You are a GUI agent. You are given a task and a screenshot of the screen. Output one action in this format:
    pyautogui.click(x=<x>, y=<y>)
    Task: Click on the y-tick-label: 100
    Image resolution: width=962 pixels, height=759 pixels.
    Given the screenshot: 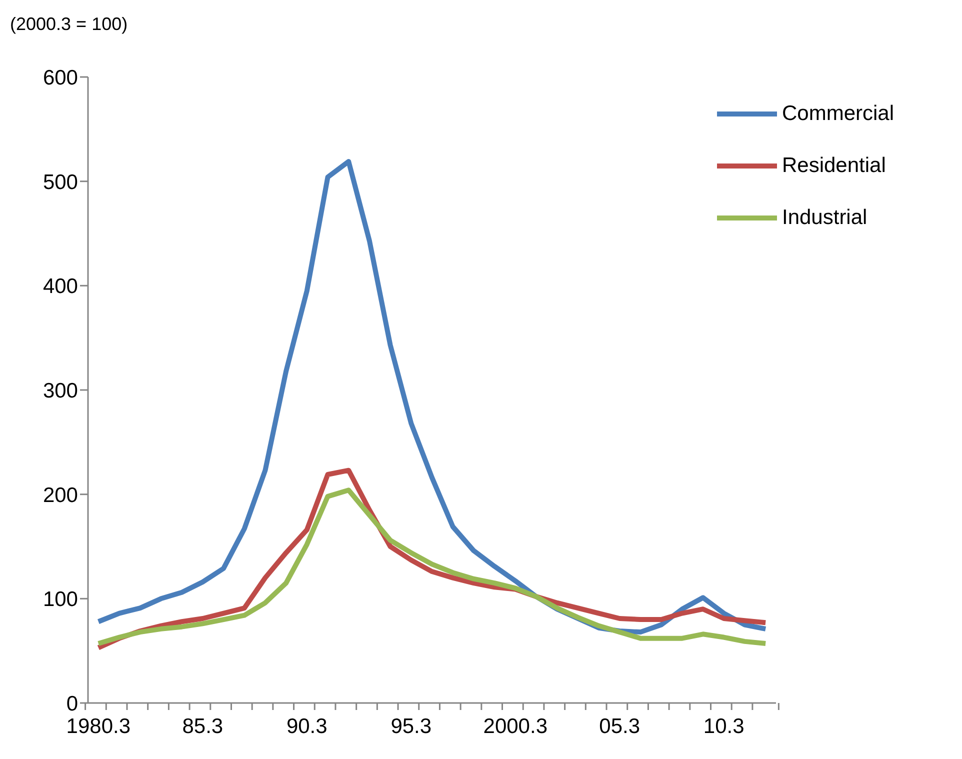 What is the action you would take?
    pyautogui.click(x=60, y=600)
    